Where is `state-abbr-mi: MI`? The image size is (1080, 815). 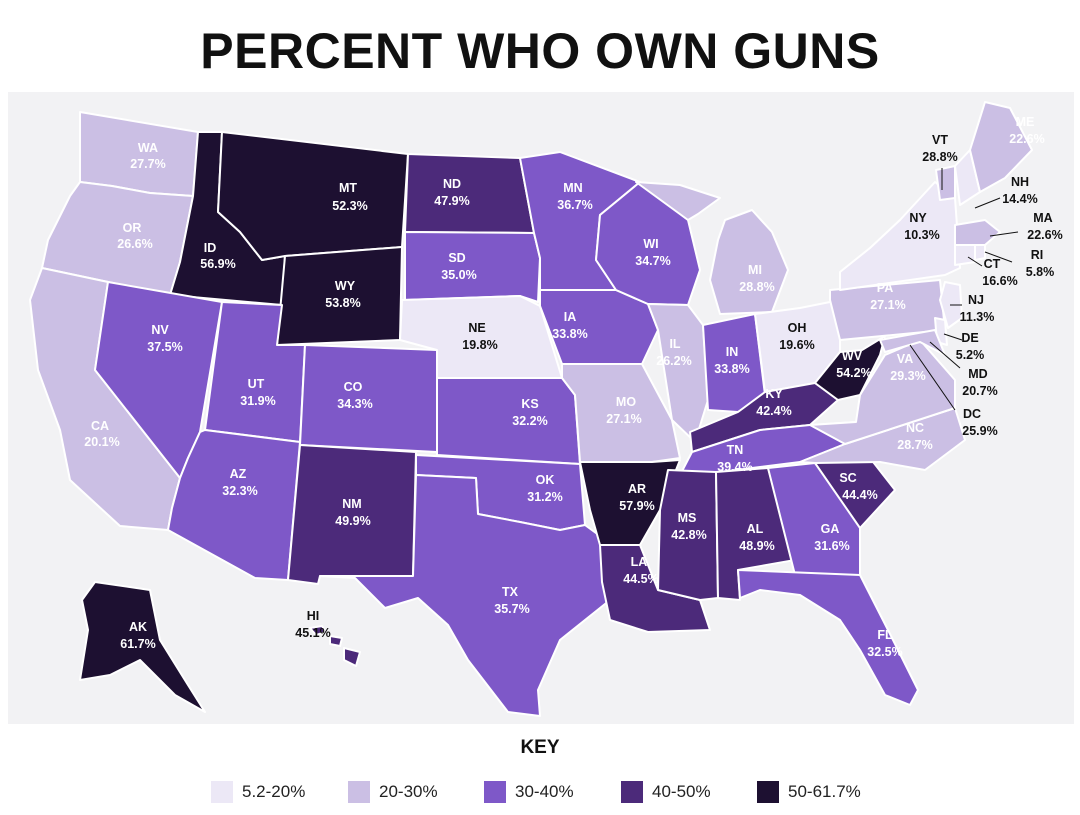
state-abbr-mi: MI is located at coordinates (755, 270).